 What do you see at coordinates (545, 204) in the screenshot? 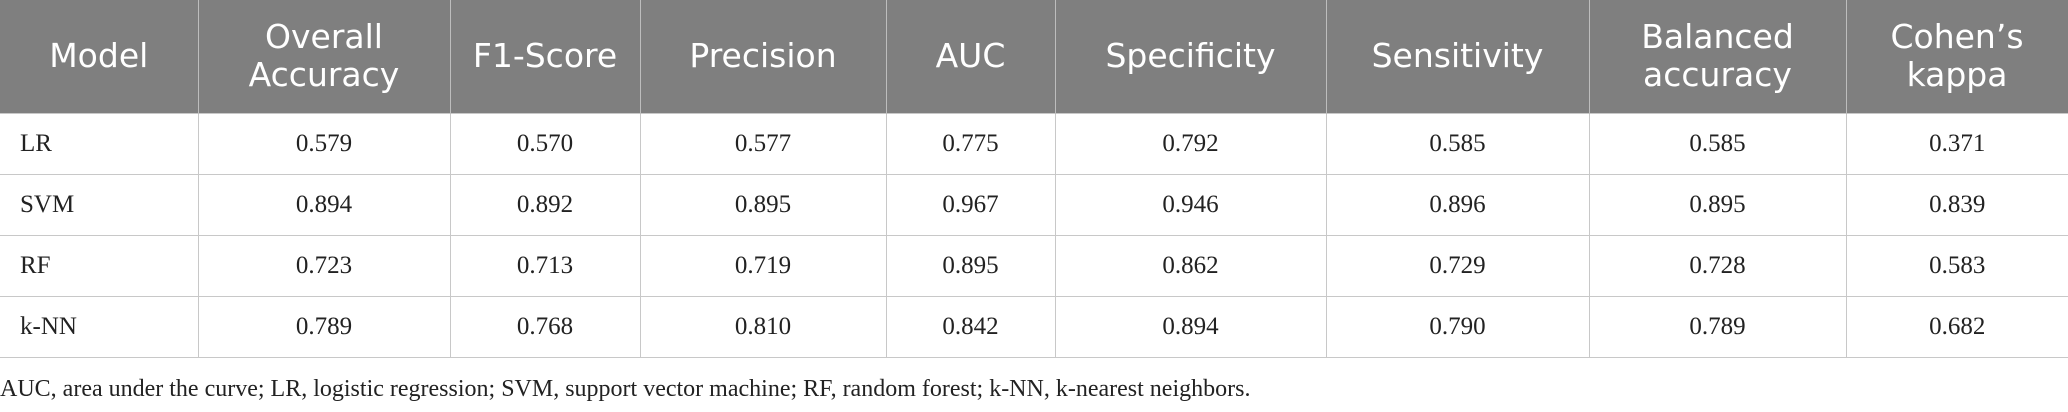
I see `metric-cell: 0.892` at bounding box center [545, 204].